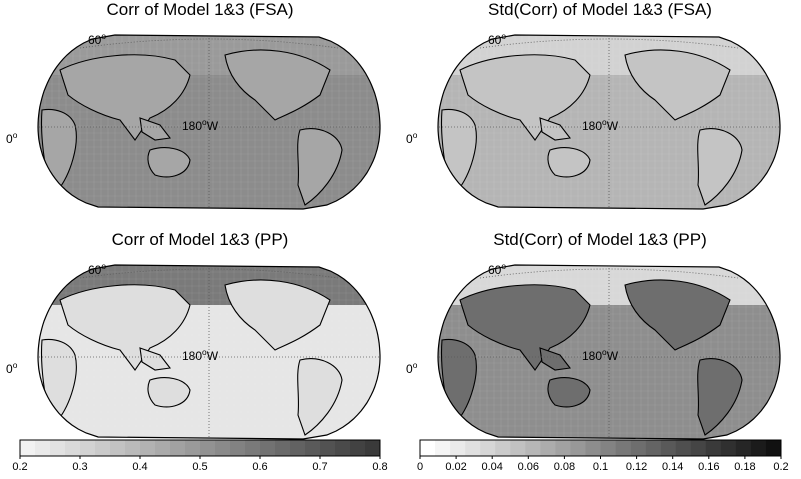 This screenshot has height=479, width=801. I want to click on colorbar-tick-label: 0.02, so click(455, 467).